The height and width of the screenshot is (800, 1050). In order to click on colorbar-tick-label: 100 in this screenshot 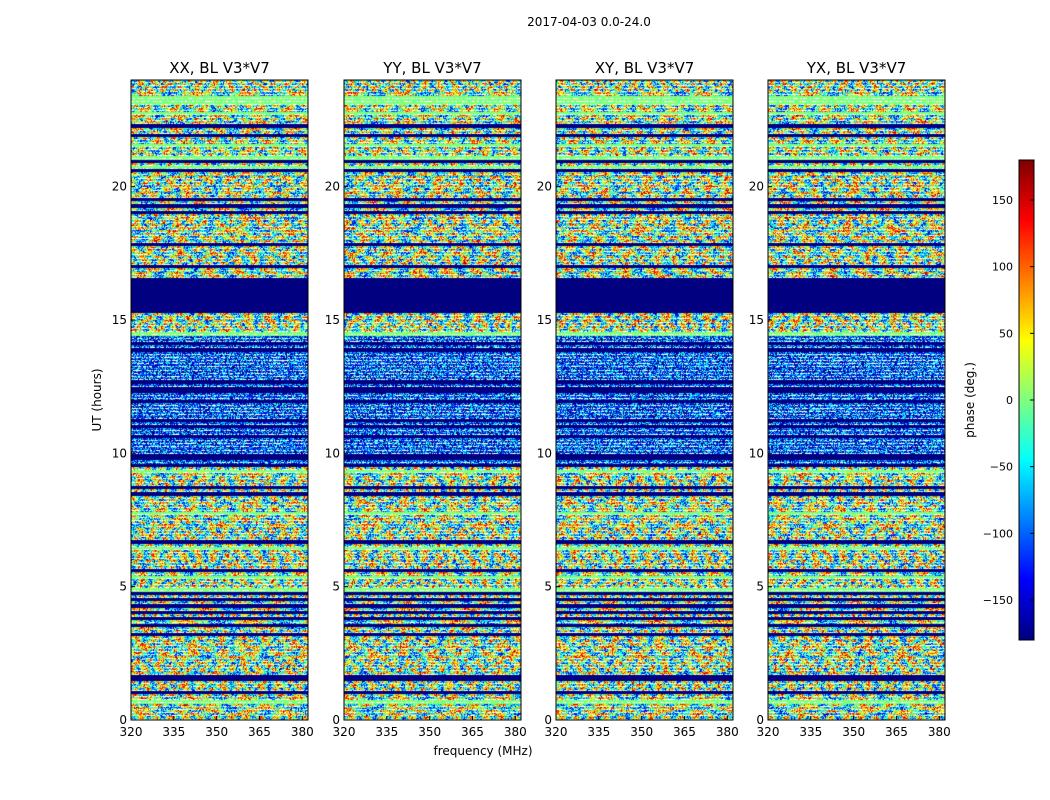, I will do `click(1002, 267)`.